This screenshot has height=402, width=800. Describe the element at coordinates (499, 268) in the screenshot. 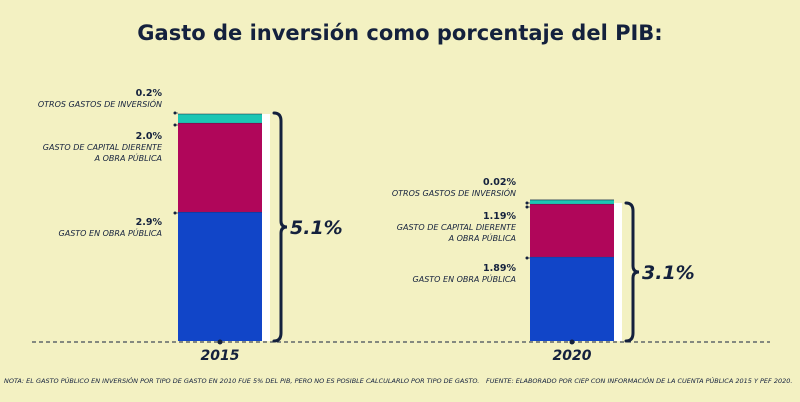

I see `data-label: 1.89%` at that location.